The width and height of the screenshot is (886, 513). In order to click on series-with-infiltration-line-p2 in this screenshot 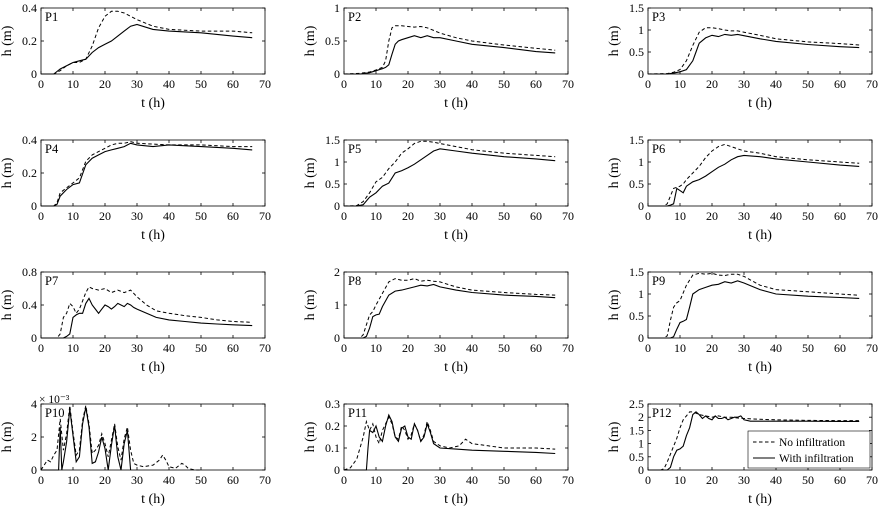, I will do `click(450, 55)`.